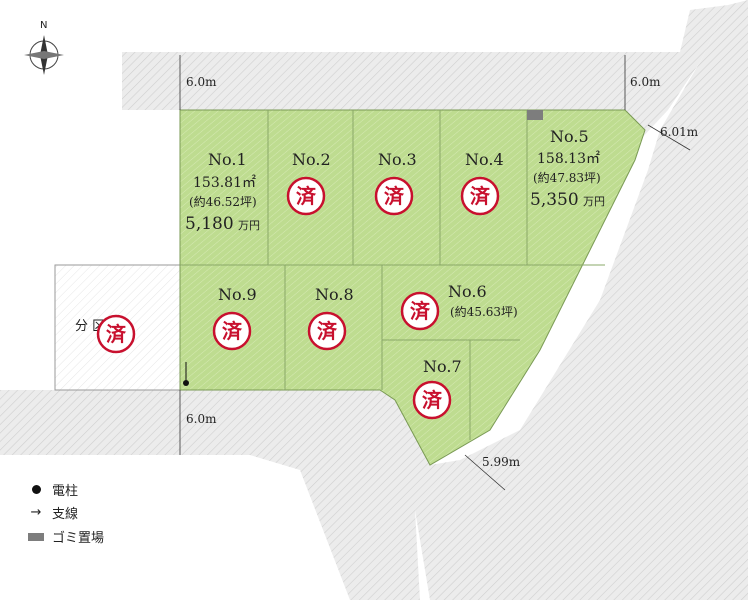 This screenshot has height=600, width=748. I want to click on road-width-bottom-left: 6.0m, so click(201, 419).